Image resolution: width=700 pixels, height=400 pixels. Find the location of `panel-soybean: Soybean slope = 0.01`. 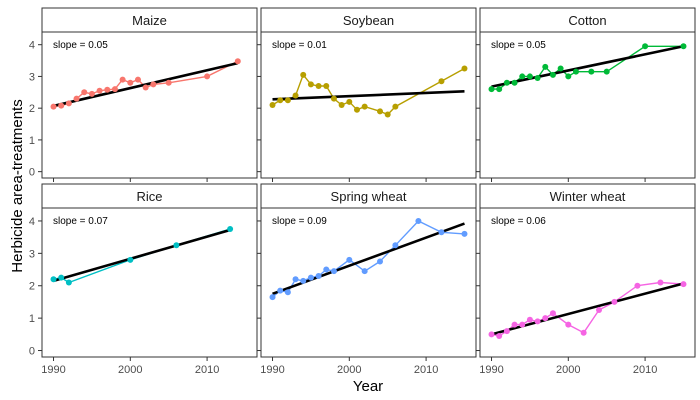

panel-soybean: Soybean slope = 0.01 is located at coordinates (367, 94).